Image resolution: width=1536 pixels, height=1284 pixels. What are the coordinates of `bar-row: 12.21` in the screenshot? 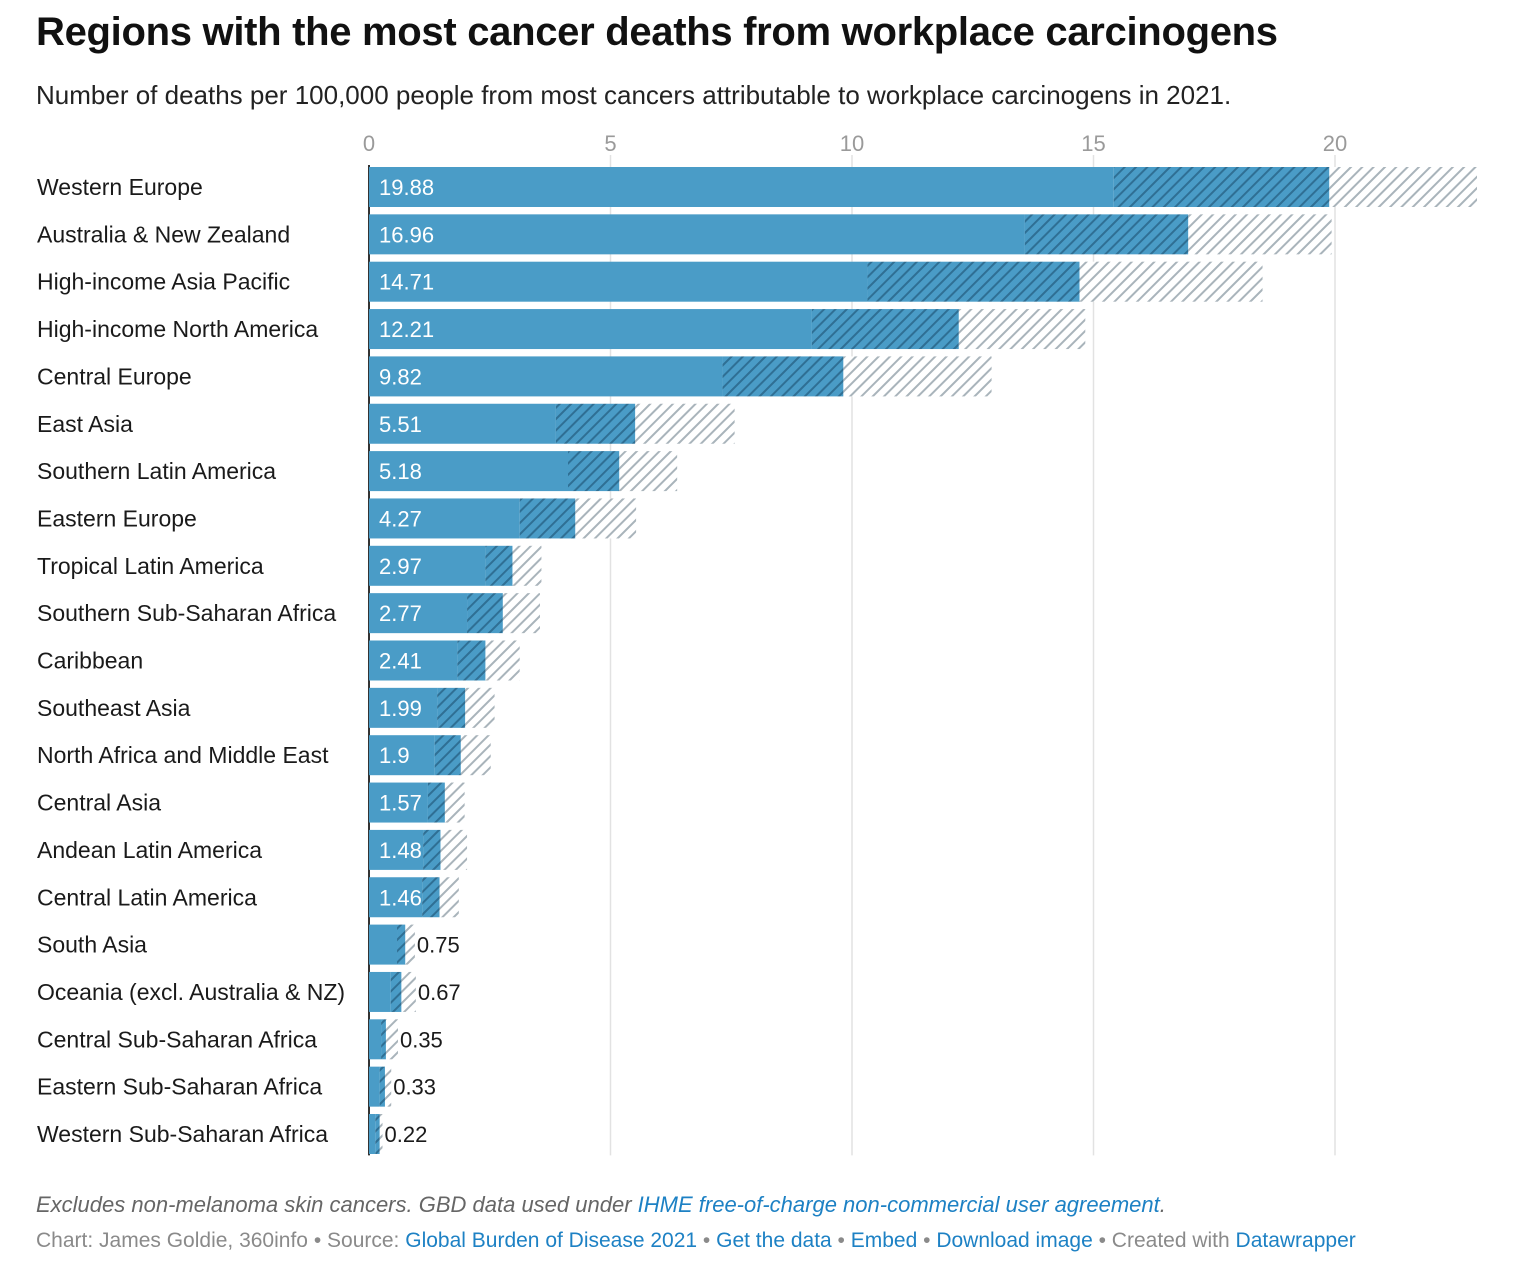 It's located at (727, 329).